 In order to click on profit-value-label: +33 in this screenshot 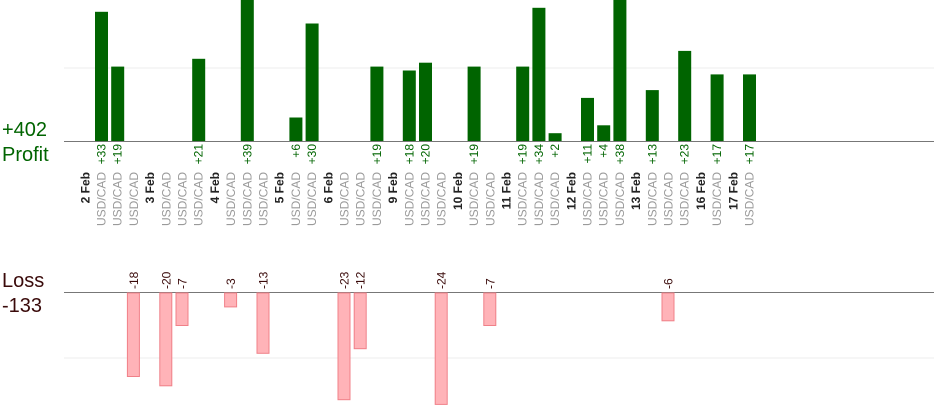, I will do `click(102, 154)`.